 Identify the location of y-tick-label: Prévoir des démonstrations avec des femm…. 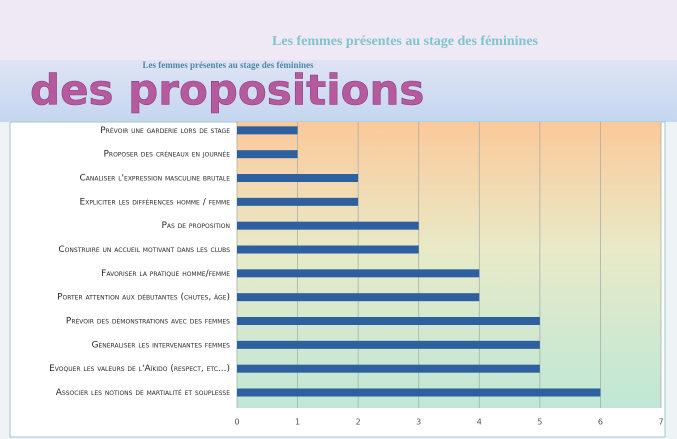
(148, 322).